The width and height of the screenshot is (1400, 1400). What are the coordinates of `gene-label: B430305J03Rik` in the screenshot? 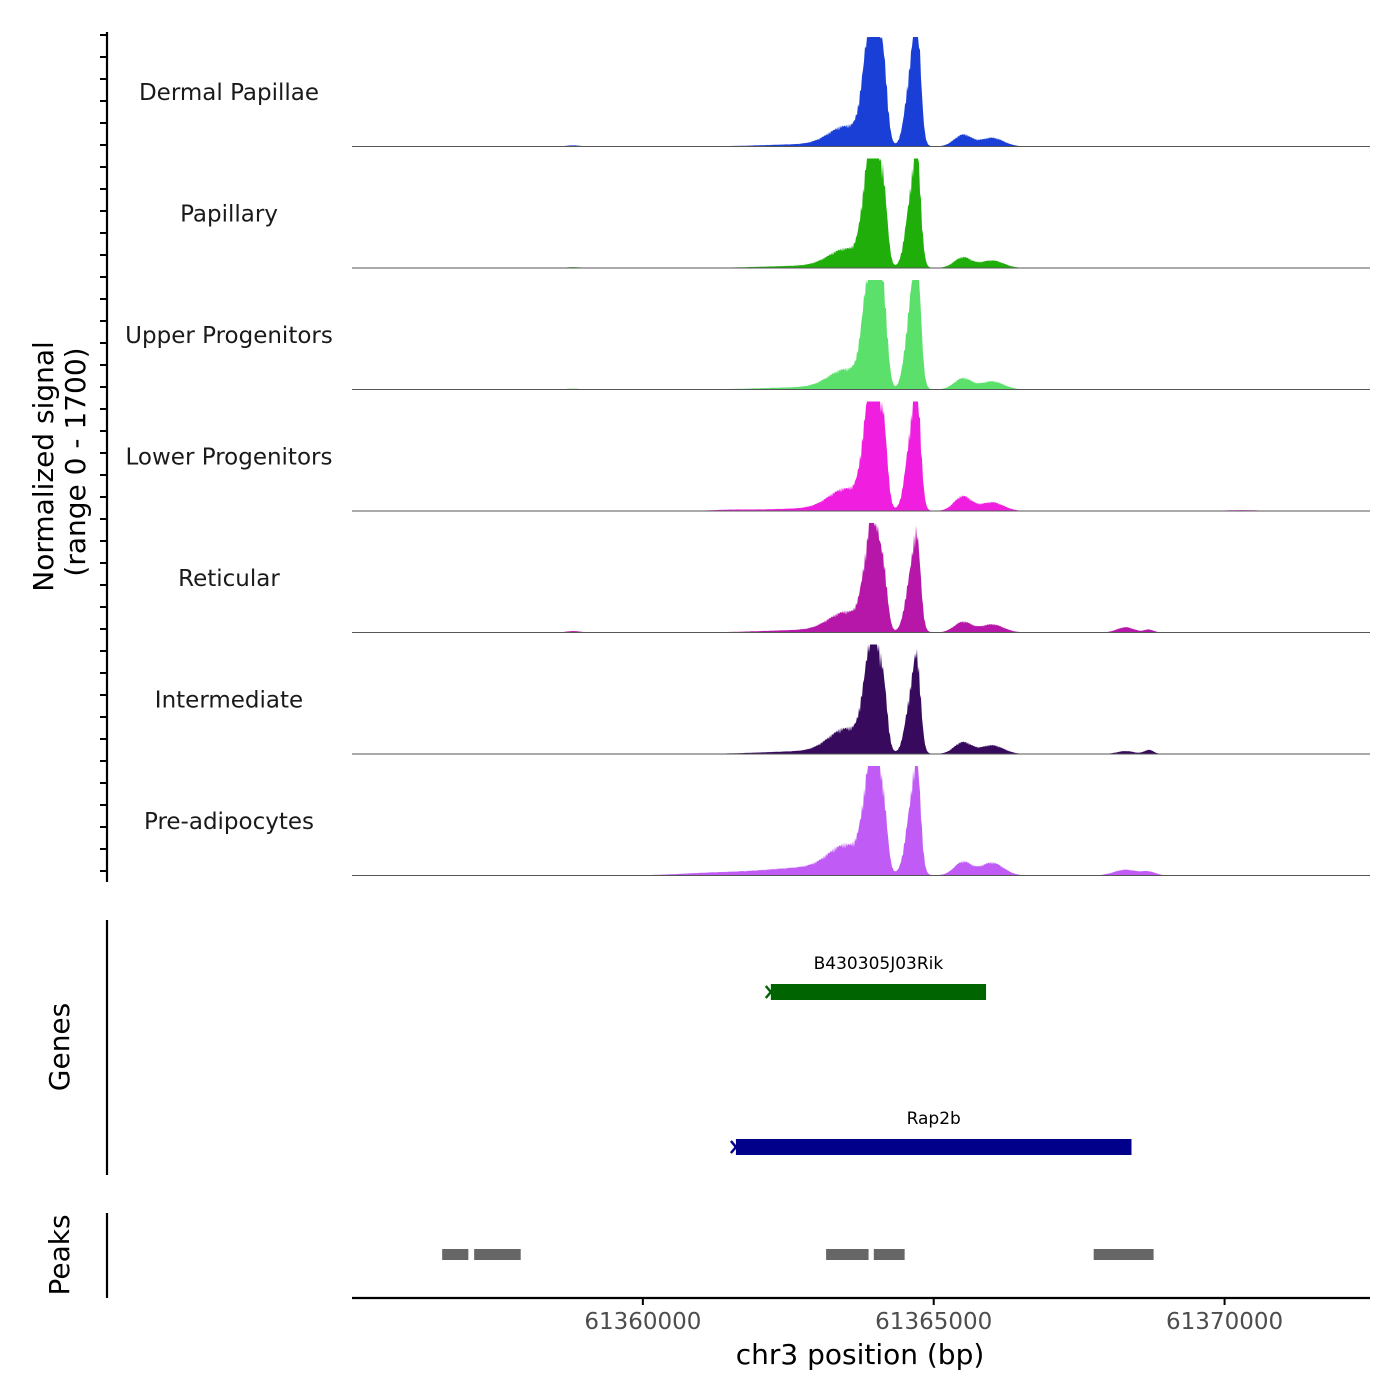 It's located at (879, 964).